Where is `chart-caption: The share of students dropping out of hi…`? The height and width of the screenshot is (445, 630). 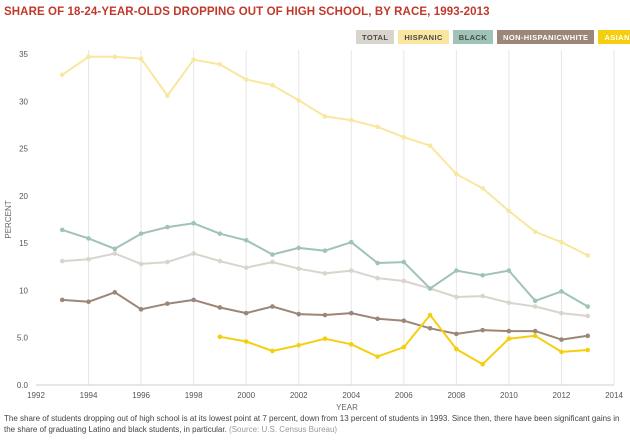
chart-caption: The share of students dropping out of hi… is located at coordinates (315, 424).